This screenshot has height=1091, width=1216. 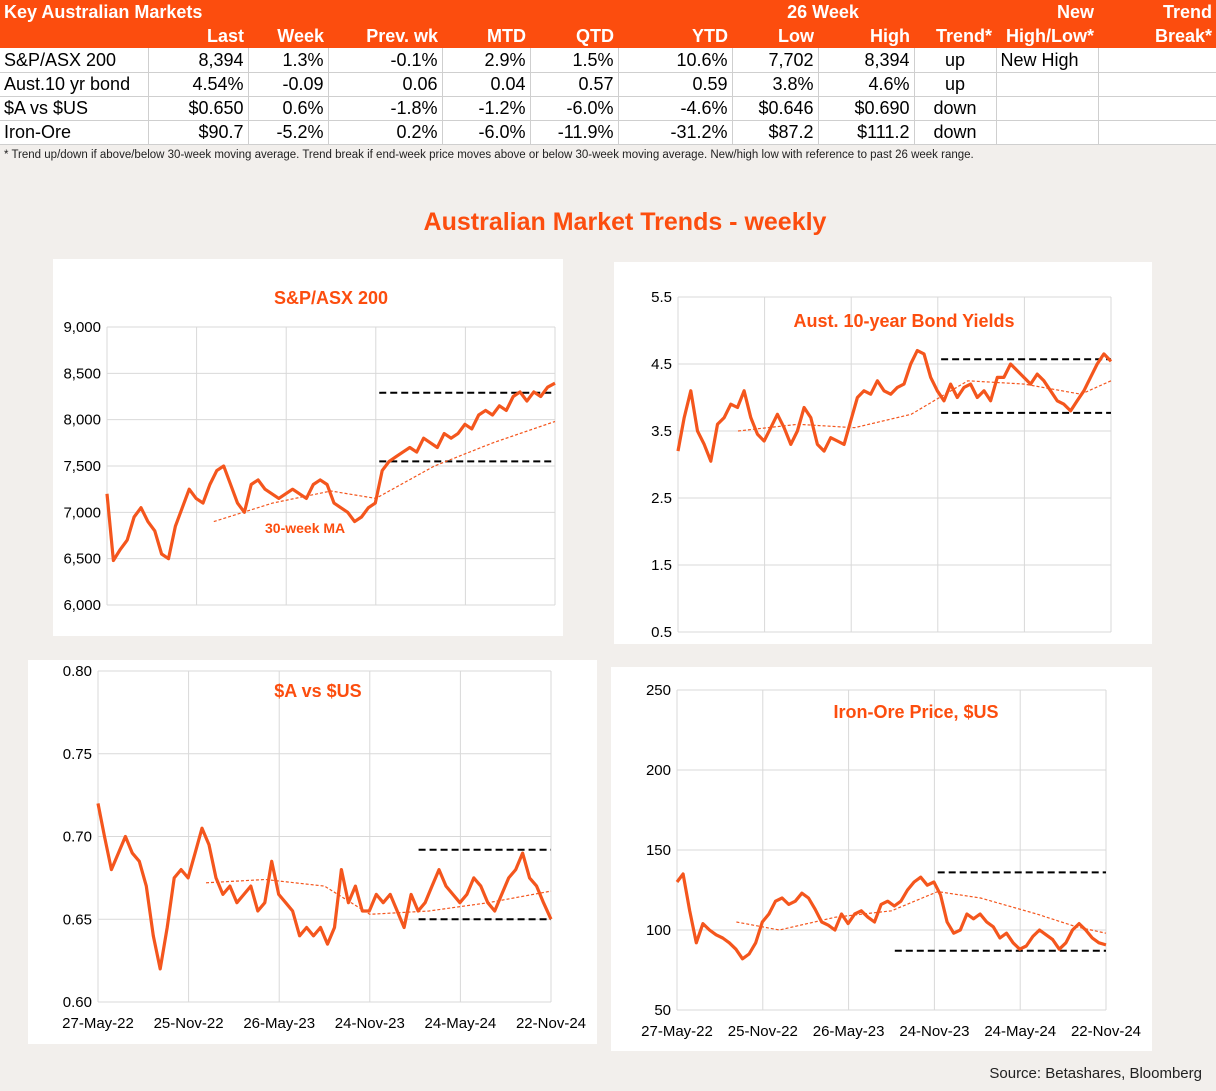 What do you see at coordinates (915, 712) in the screenshot?
I see `chart-title: Iron-Ore Price, $US` at bounding box center [915, 712].